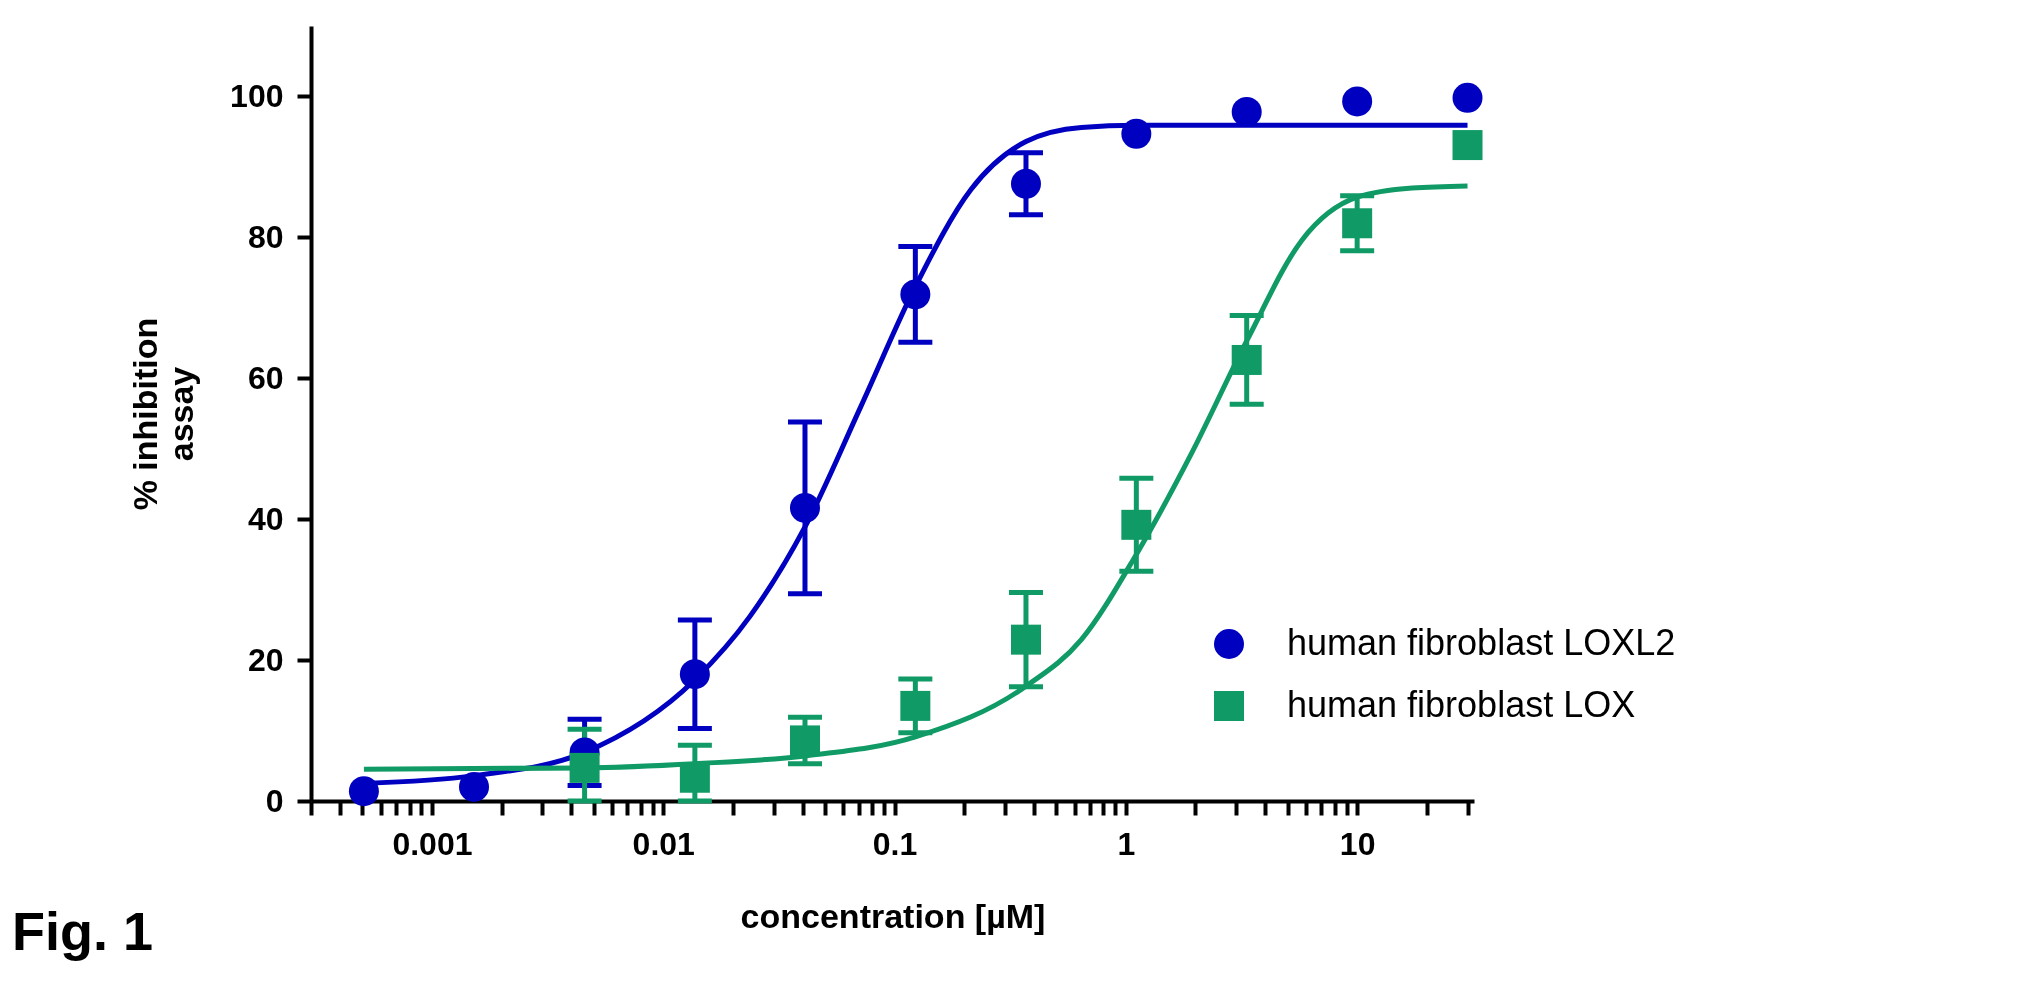 Image resolution: width=2028 pixels, height=993 pixels. I want to click on x-tick-label: 0.1, so click(895, 843).